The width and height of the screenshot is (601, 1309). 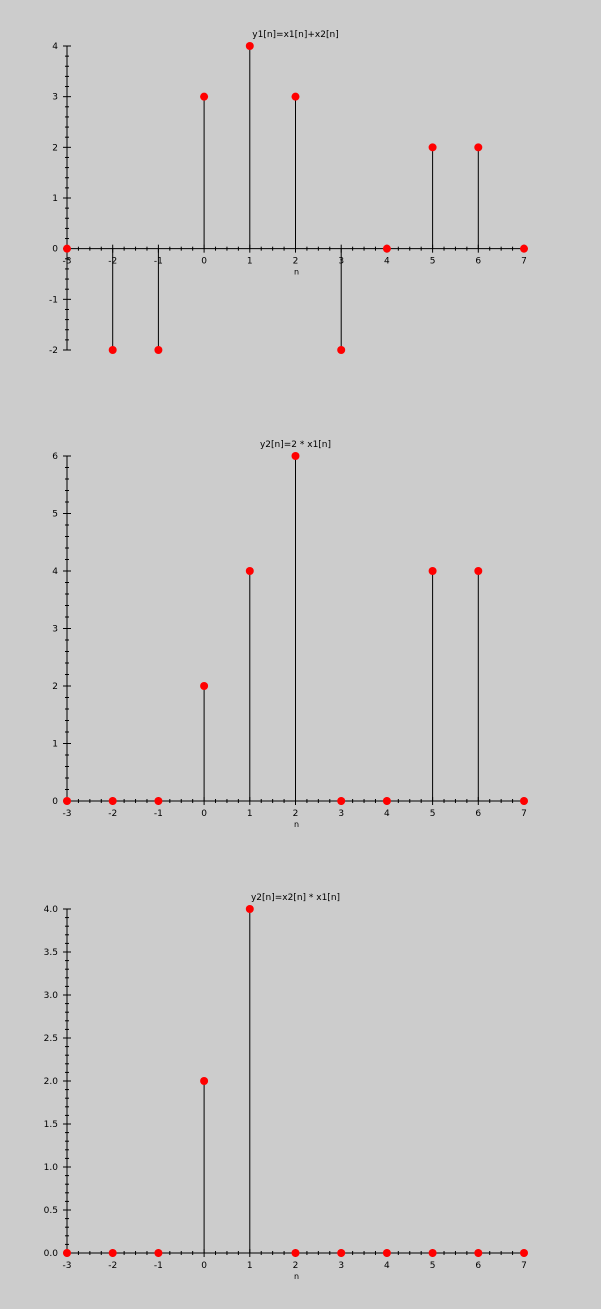 I want to click on y-tick-label: 6, so click(x=55, y=457).